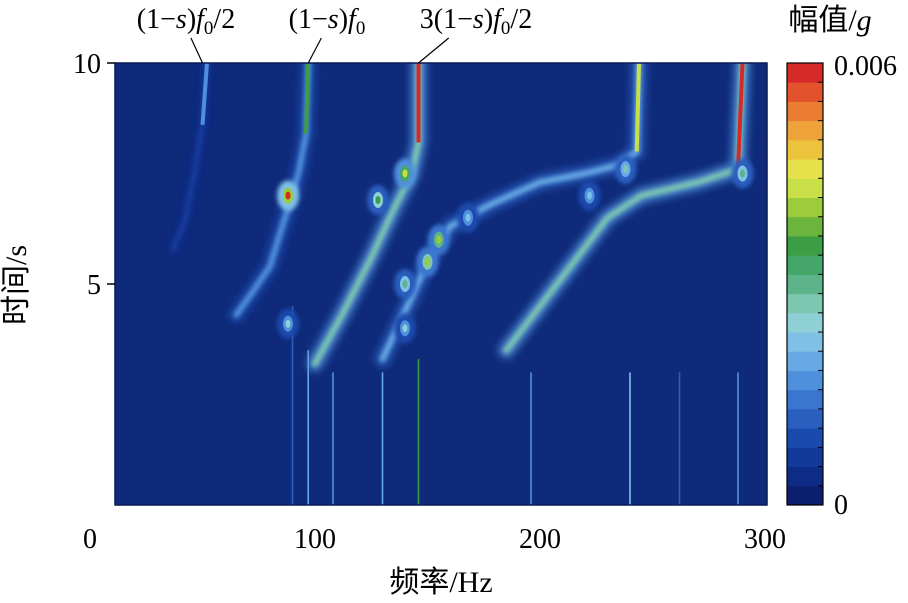 Image resolution: width=908 pixels, height=603 pixels. I want to click on annotations: (1−s)f0/2 (1−s)f0 3(1−s)f0/2, so click(334, 34).